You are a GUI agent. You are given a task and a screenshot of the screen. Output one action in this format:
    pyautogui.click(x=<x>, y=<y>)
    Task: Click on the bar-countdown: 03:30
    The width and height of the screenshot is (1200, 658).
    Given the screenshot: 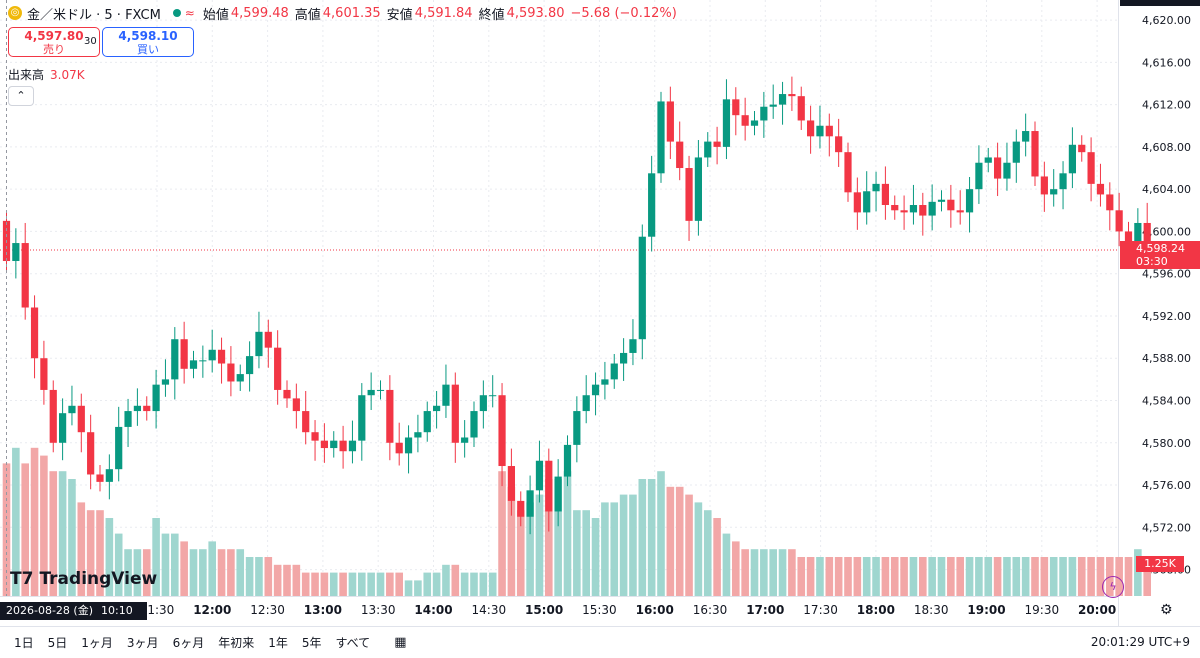 What is the action you would take?
    pyautogui.click(x=1152, y=261)
    